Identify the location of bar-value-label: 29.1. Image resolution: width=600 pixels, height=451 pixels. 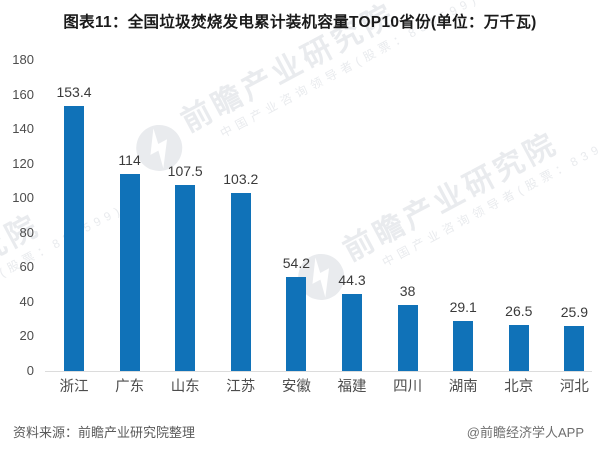
(463, 306).